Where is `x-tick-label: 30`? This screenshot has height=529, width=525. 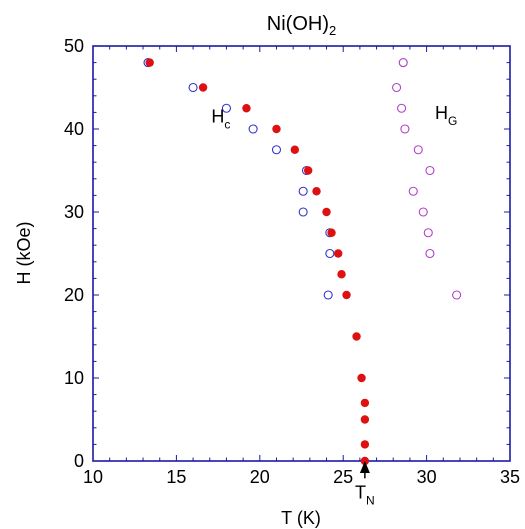
x-tick-label: 30 is located at coordinates (427, 477).